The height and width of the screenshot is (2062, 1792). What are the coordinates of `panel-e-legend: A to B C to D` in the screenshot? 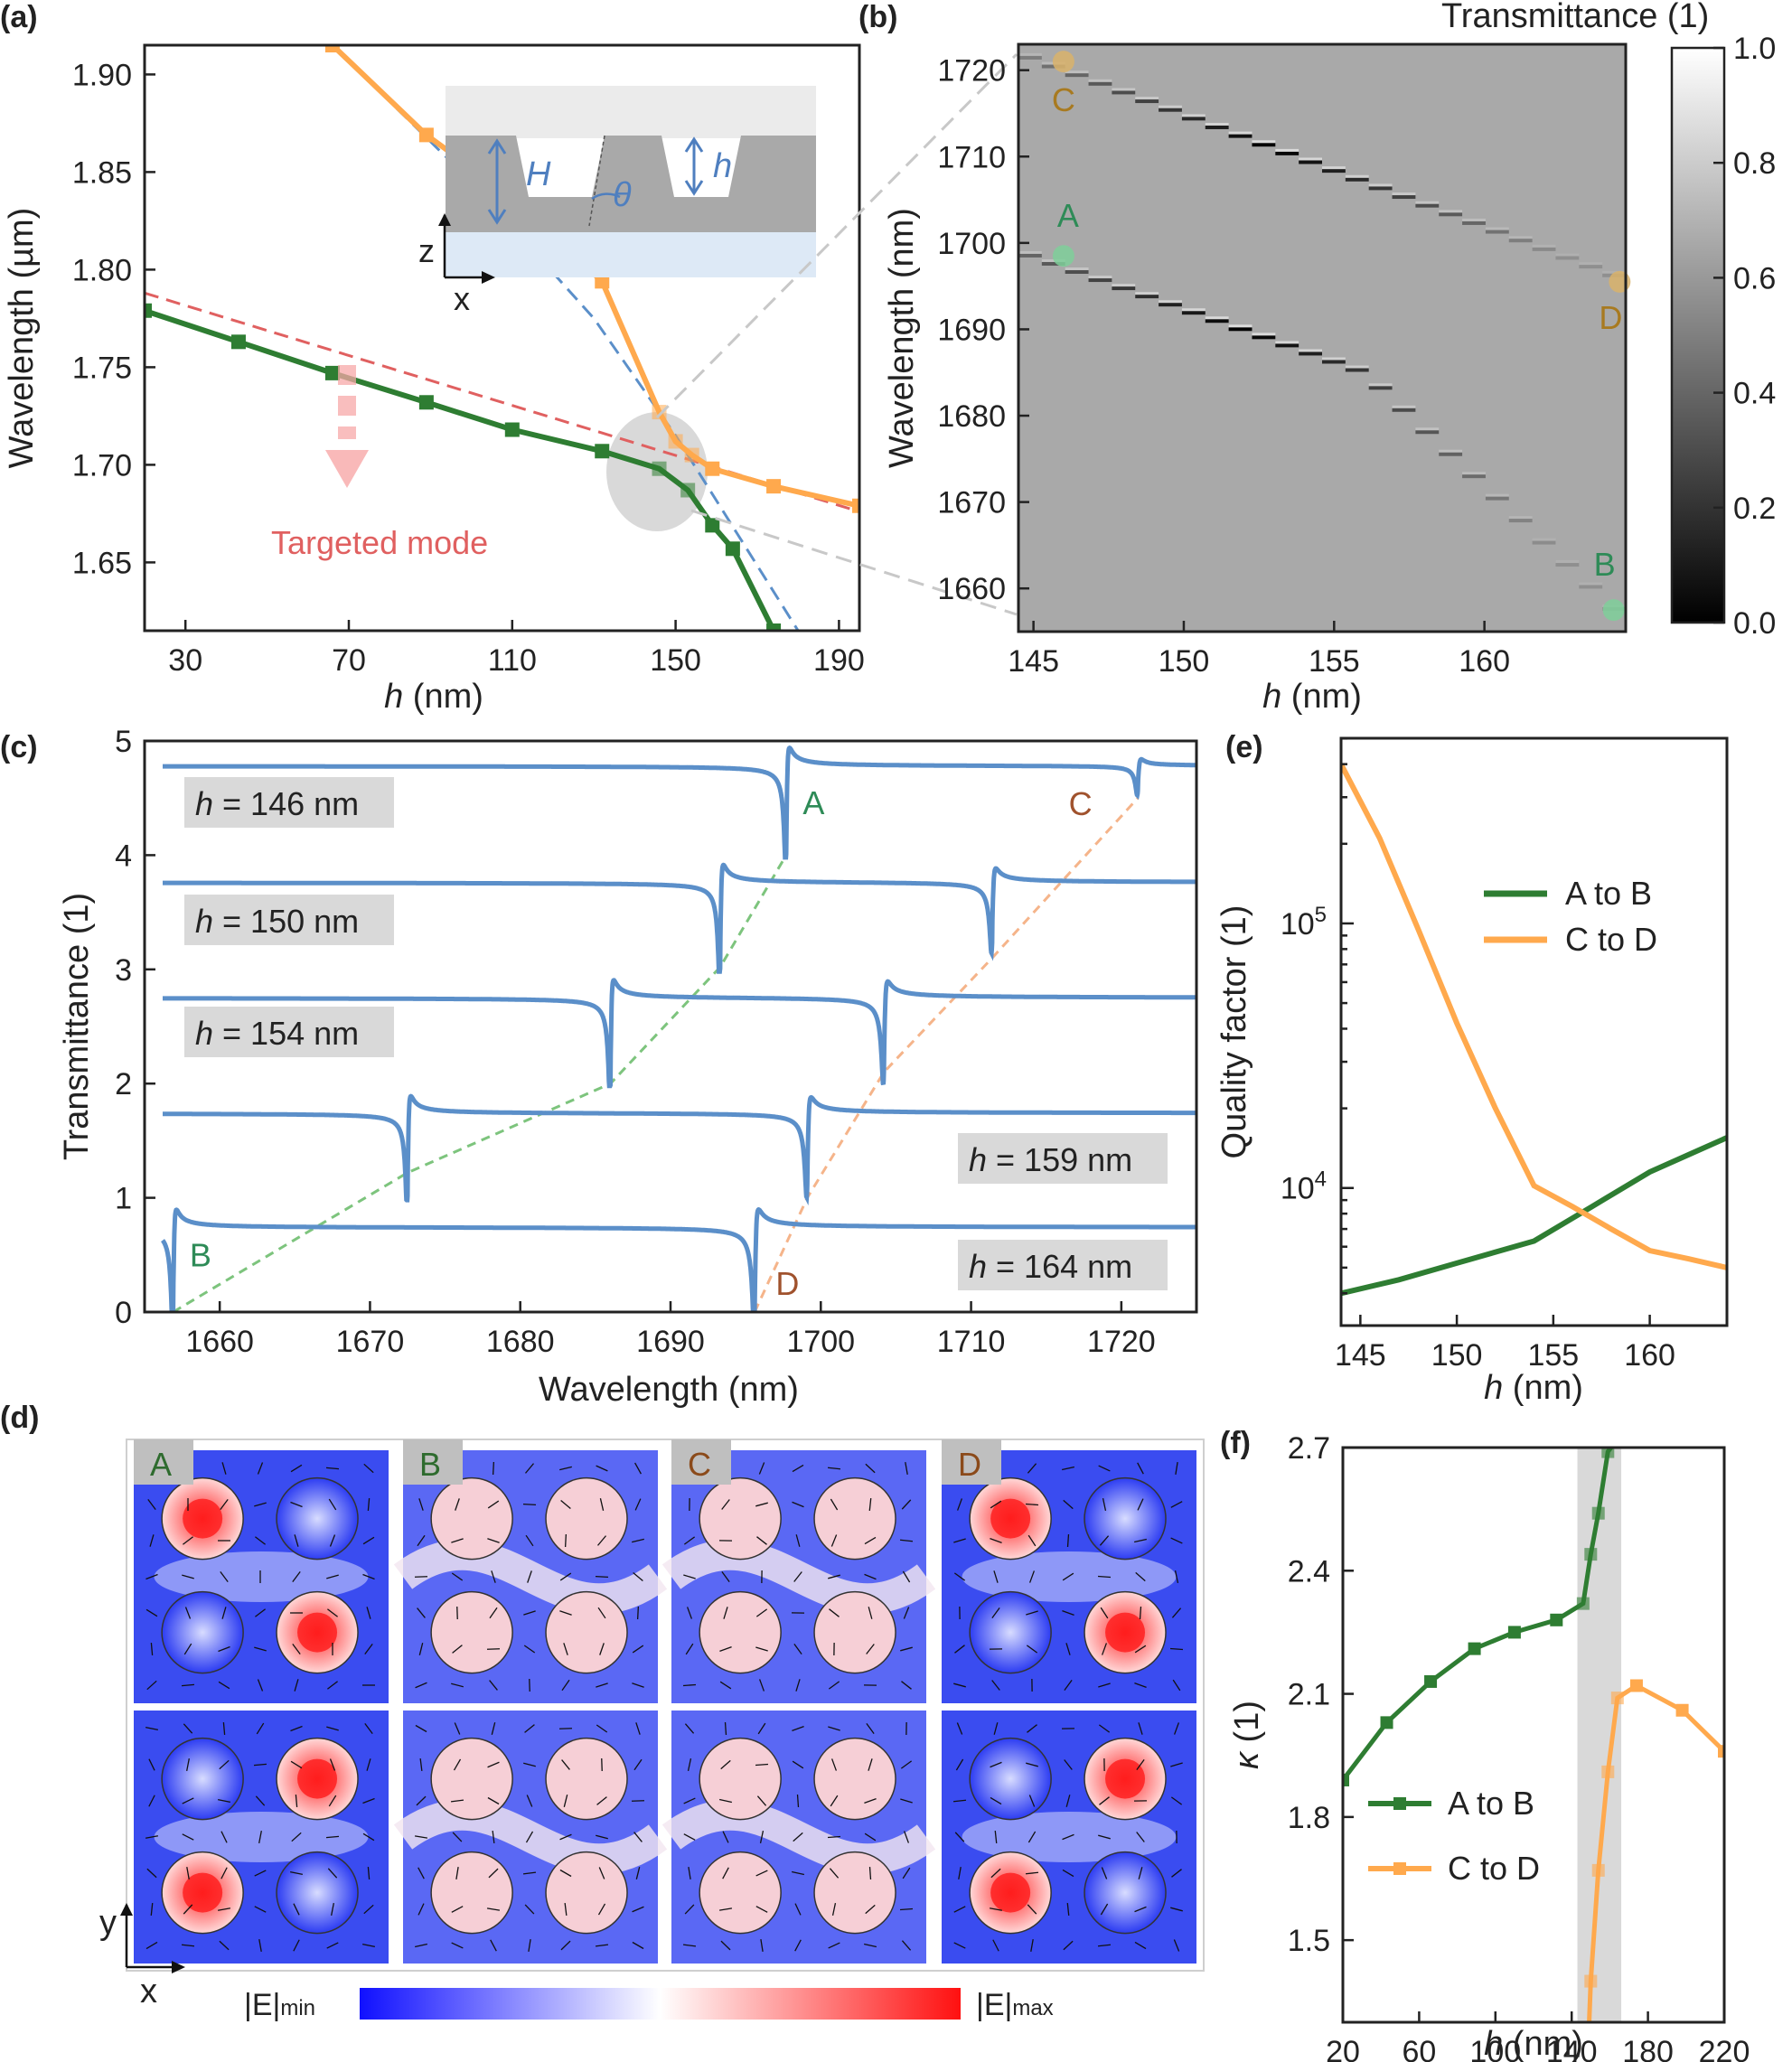 It's located at (1570, 916).